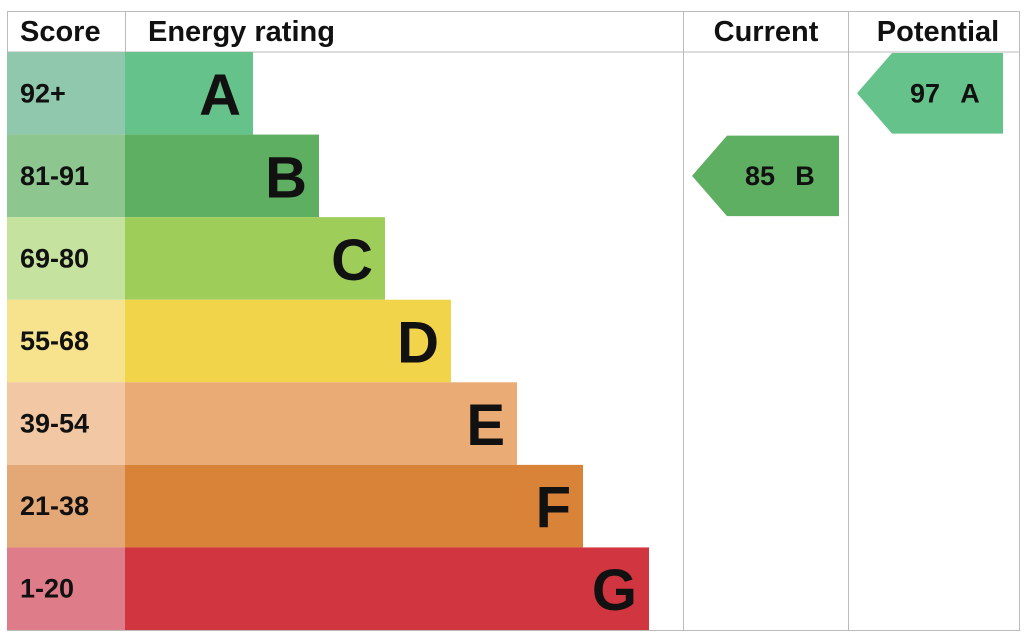  What do you see at coordinates (54, 424) in the screenshot?
I see `score-label: 39-54` at bounding box center [54, 424].